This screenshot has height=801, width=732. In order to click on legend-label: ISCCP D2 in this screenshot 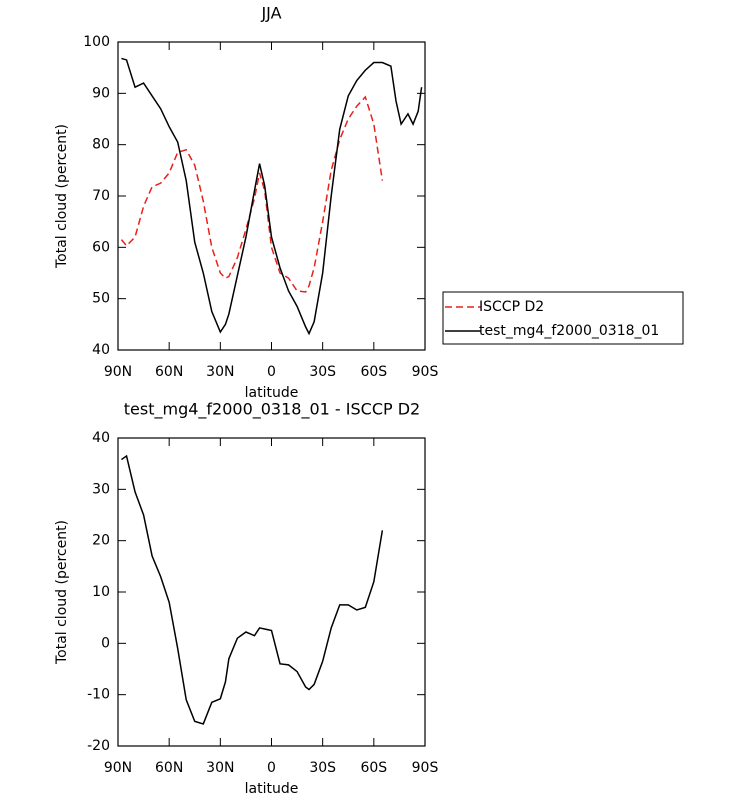, I will do `click(511, 307)`.